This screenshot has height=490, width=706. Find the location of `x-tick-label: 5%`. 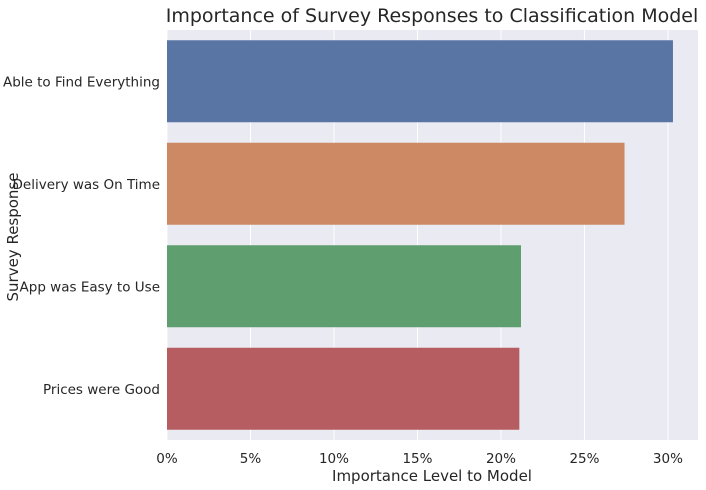

x-tick-label: 5% is located at coordinates (251, 459).